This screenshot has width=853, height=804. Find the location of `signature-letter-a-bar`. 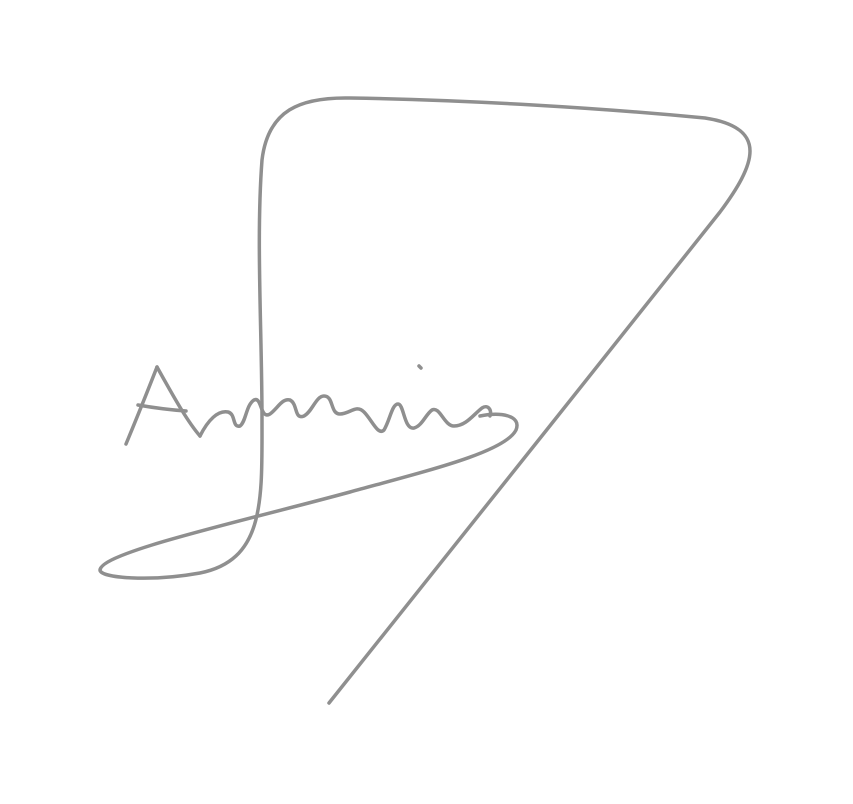

signature-letter-a-bar is located at coordinates (162, 408).